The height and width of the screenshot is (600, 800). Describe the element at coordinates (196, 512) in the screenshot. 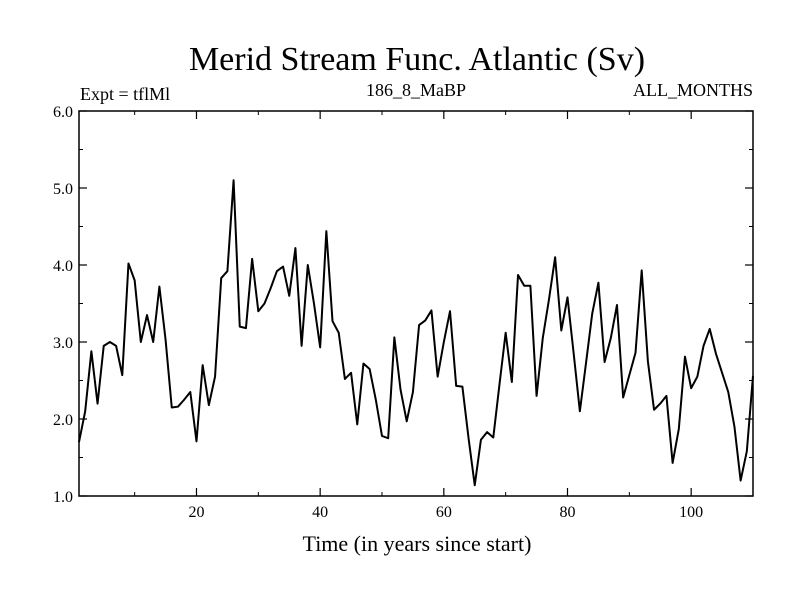

I see `x-tick-label: 20` at that location.